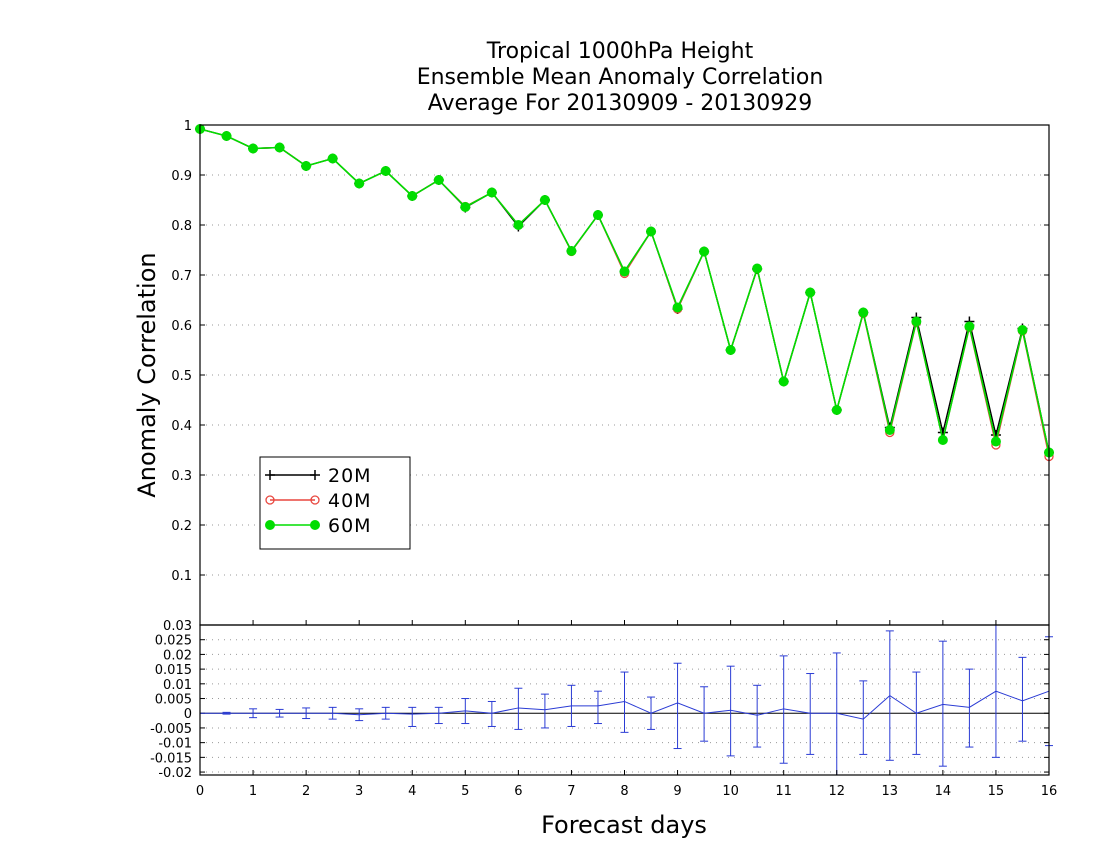 The width and height of the screenshot is (1100, 850). I want to click on difference-series, so click(626, 700).